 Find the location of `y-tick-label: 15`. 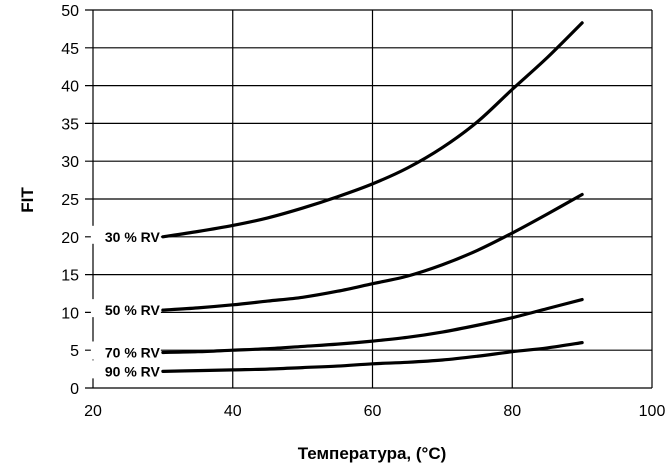

y-tick-label: 15 is located at coordinates (70, 276).